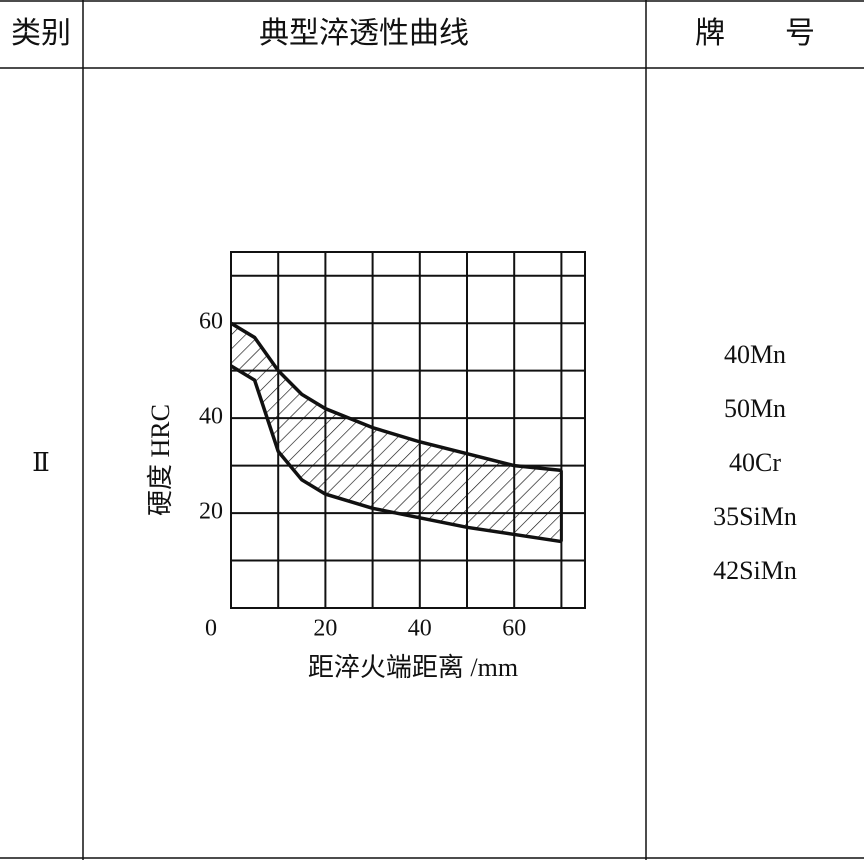 This screenshot has height=860, width=864. I want to click on x-tick-label: 0, so click(211, 629).